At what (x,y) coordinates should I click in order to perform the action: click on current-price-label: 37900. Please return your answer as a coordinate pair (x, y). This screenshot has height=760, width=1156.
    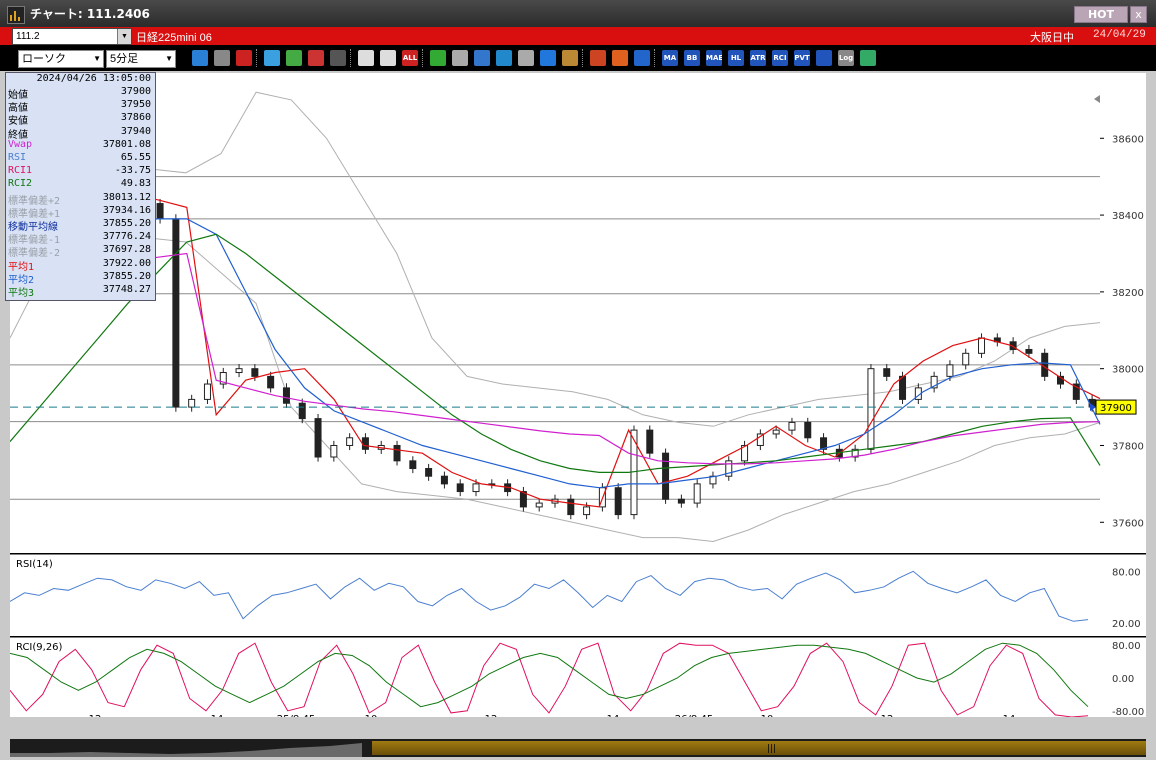
    Looking at the image, I should click on (1116, 408).